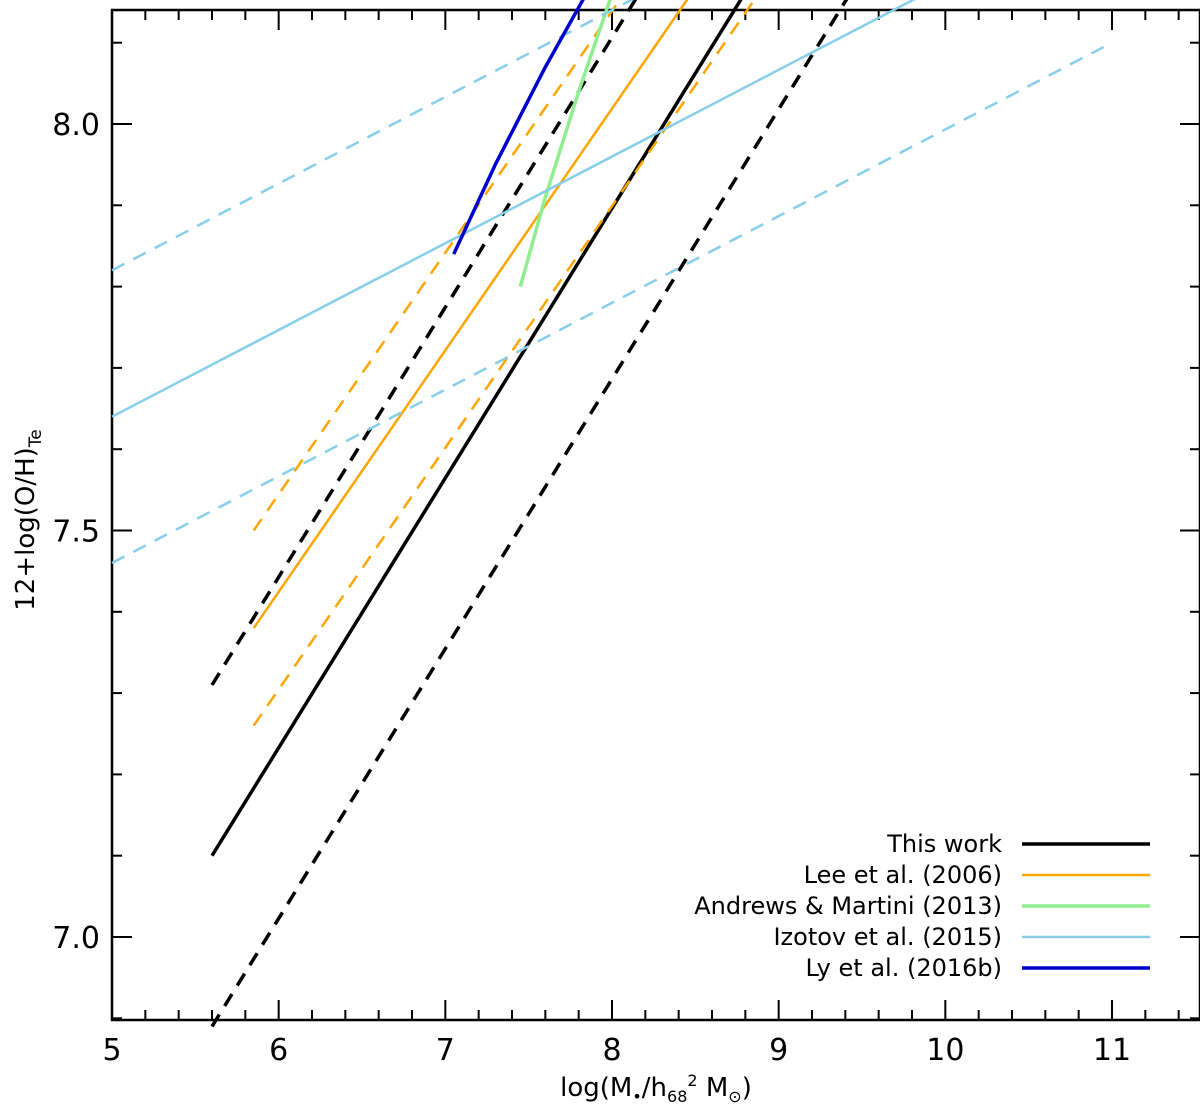 The height and width of the screenshot is (1111, 1200). Describe the element at coordinates (656, 1088) in the screenshot. I see `x-axis-label: log(M•/h682 M⊙)` at that location.